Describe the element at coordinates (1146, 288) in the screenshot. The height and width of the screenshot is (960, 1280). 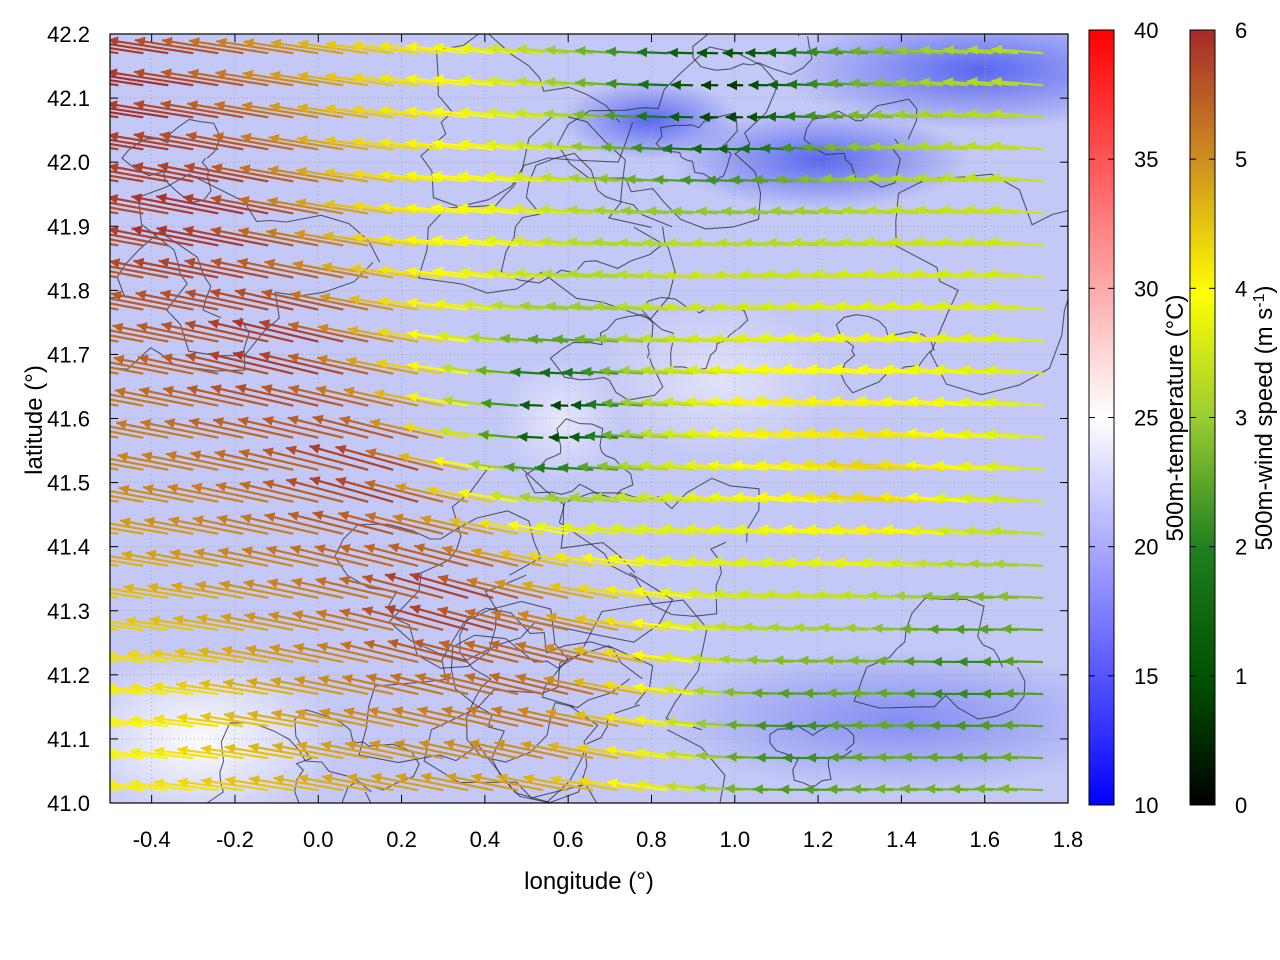
I see `colorbar-tick-label: 30` at that location.